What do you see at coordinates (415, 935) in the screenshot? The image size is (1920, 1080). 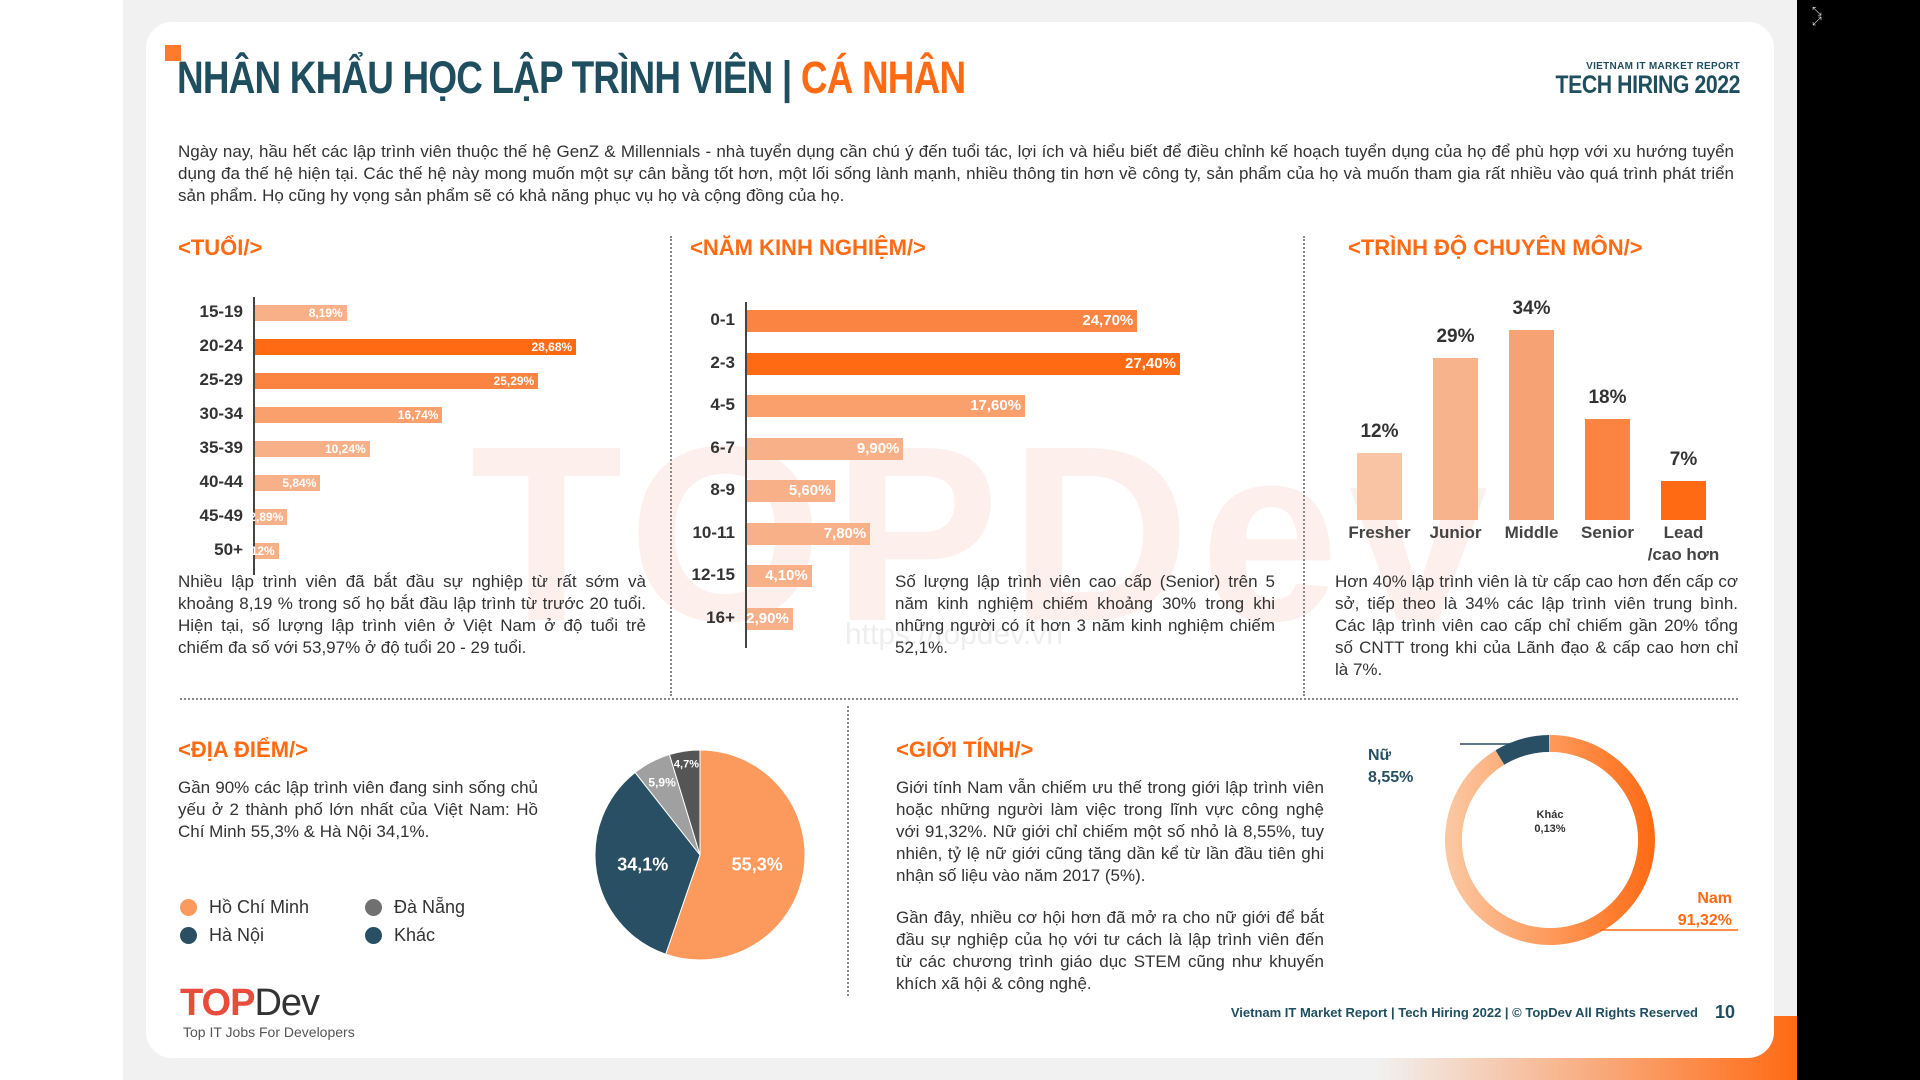 I see `legend-label: Khác` at bounding box center [415, 935].